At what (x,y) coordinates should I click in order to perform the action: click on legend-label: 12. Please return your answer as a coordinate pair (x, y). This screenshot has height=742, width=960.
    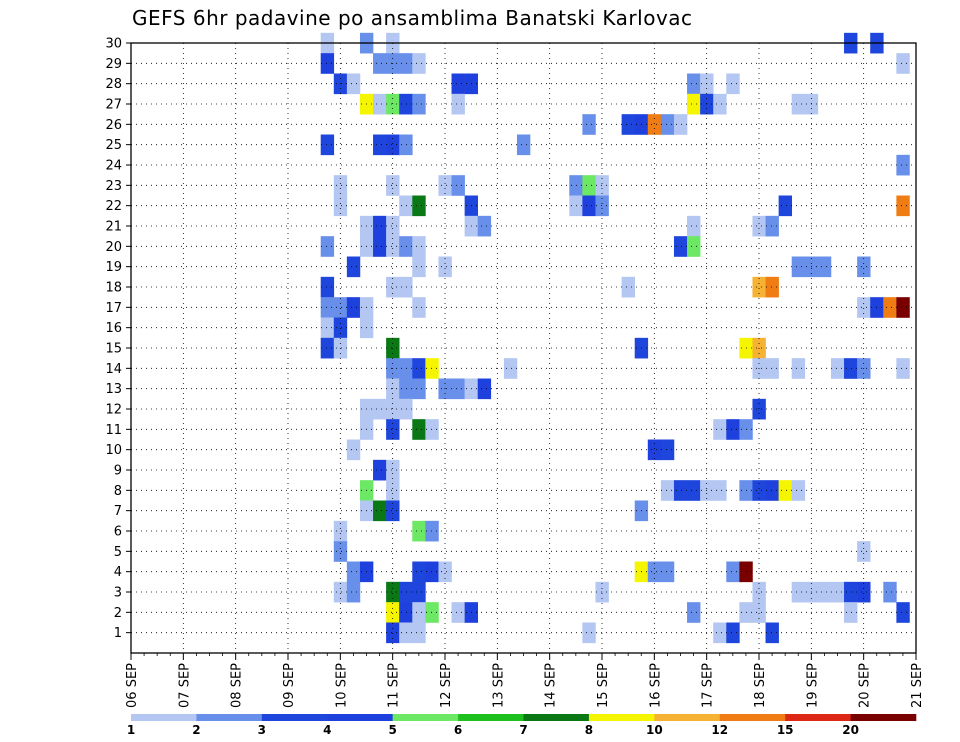
    Looking at the image, I should click on (719, 730).